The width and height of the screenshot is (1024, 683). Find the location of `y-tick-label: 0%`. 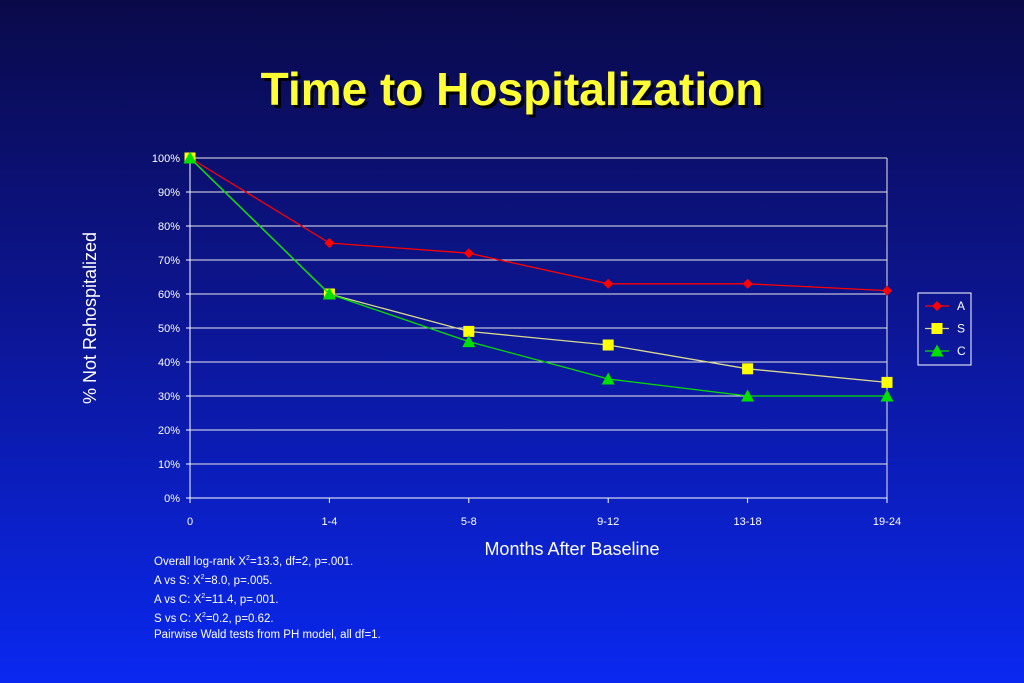

y-tick-label: 0% is located at coordinates (172, 499).